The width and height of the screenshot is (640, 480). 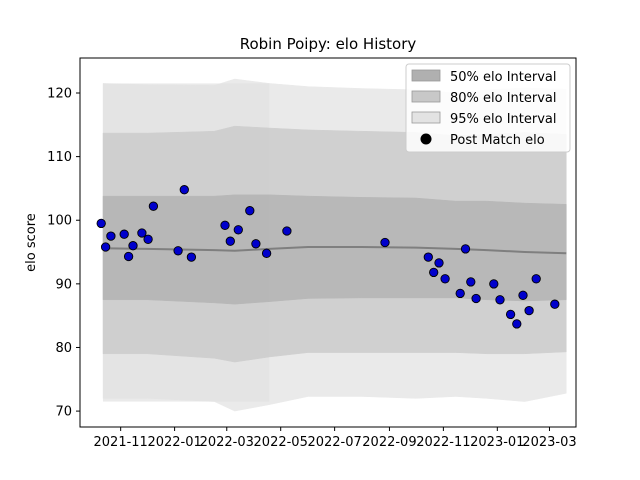 I want to click on x-tick-label: 2022-07, so click(x=334, y=442).